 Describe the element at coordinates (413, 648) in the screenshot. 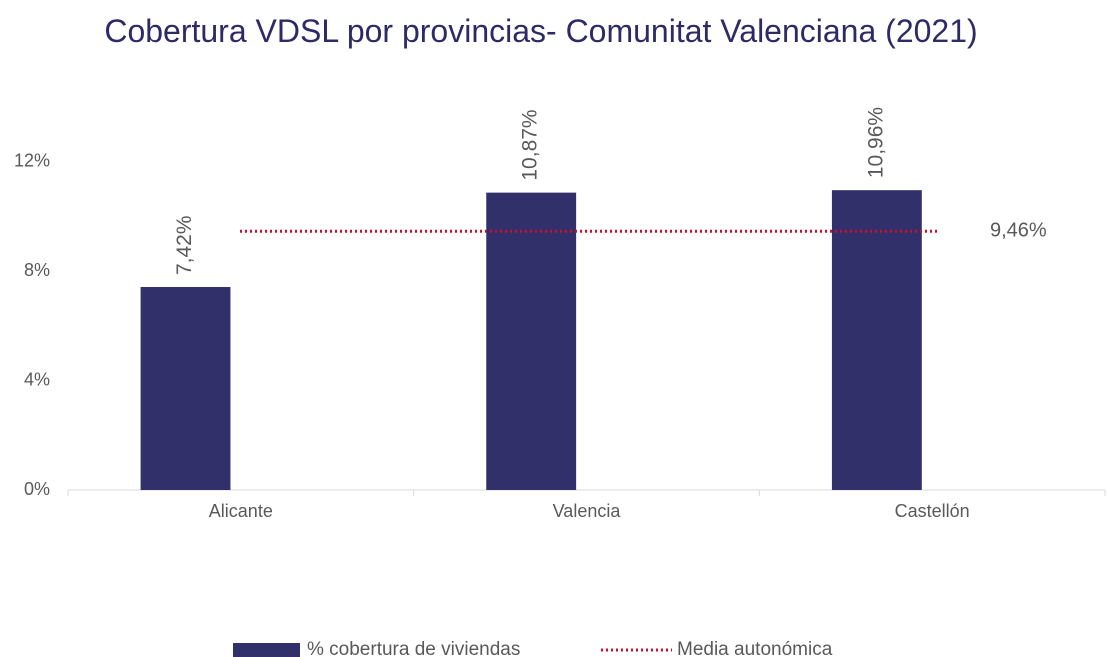

I see `legend-label: % cobertura de viviendas` at that location.